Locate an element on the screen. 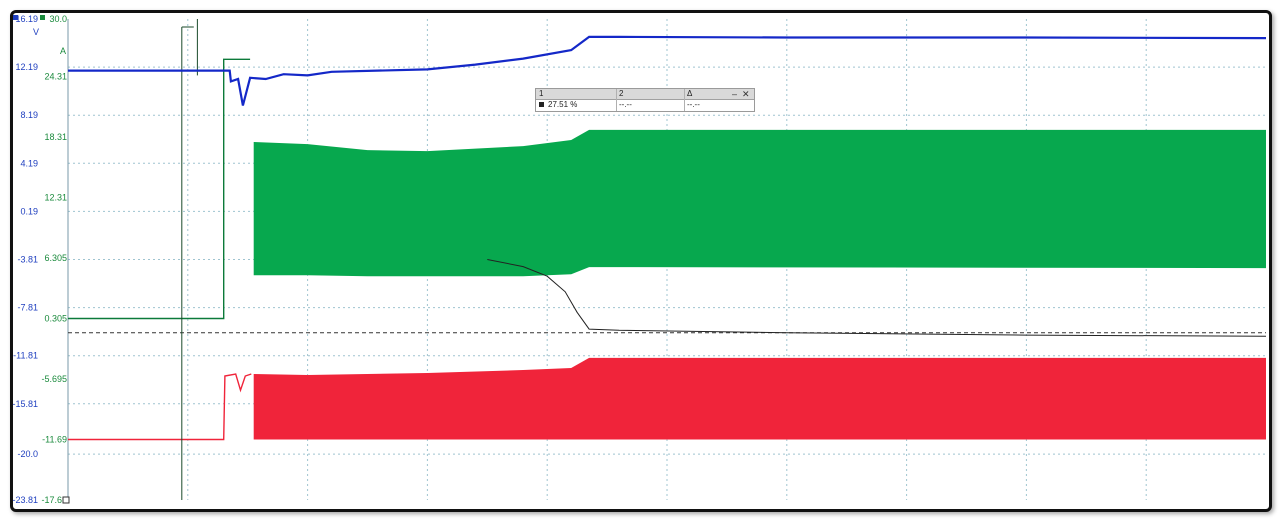 Image resolution: width=1280 pixels, height=519 pixels. v-axis-tick-label: -7.81 is located at coordinates (27, 308).